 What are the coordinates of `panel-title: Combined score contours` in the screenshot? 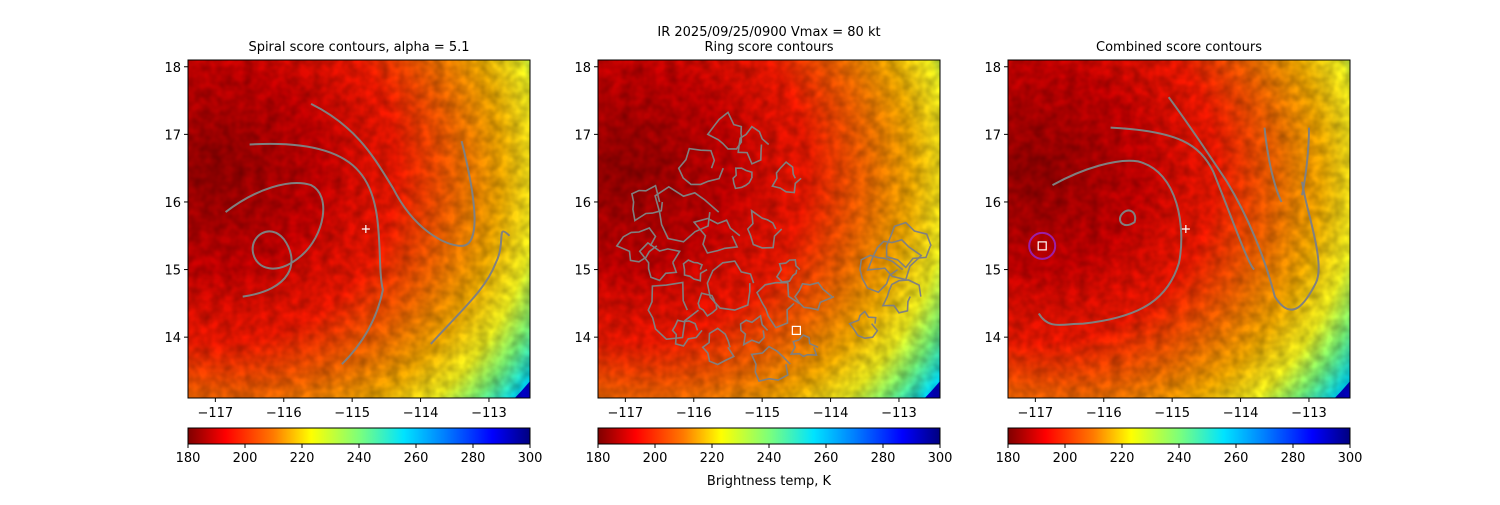 It's located at (1179, 47).